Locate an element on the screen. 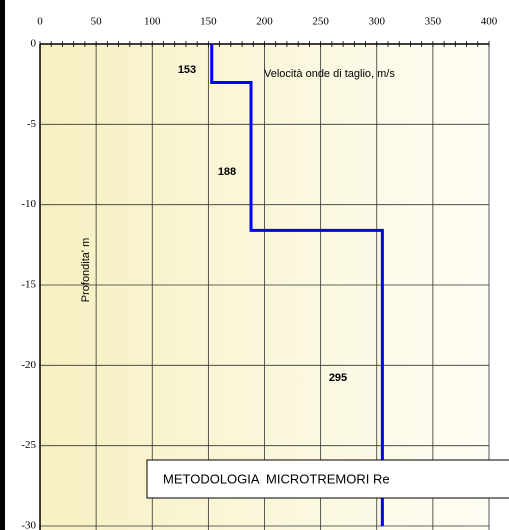 The width and height of the screenshot is (509, 530). y-tick-label: -30 is located at coordinates (28, 525).